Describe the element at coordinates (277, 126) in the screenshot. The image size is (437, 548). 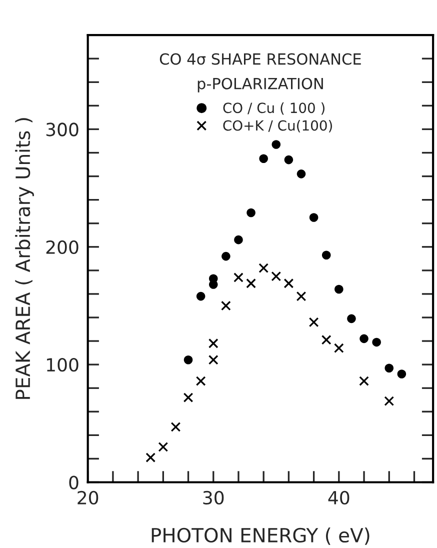
I see `legend-label: CO+K / Cu(100)` at that location.